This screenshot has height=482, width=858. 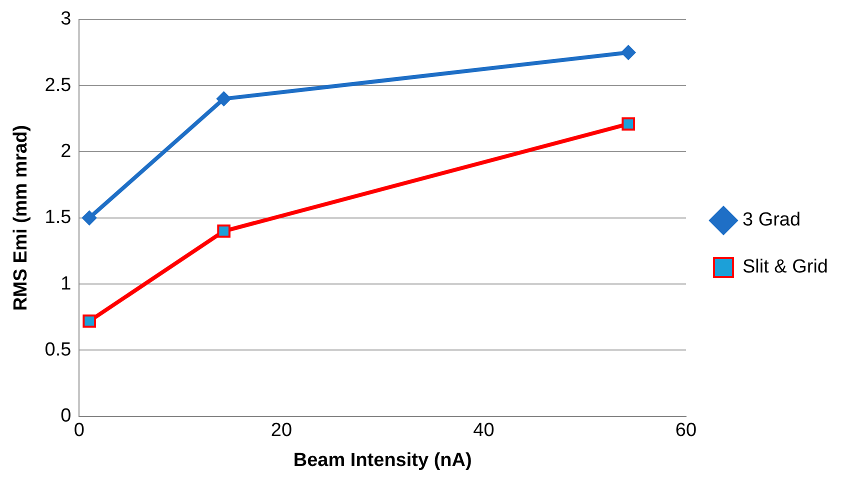 I want to click on y-tick-label: 0.5, so click(x=58, y=349).